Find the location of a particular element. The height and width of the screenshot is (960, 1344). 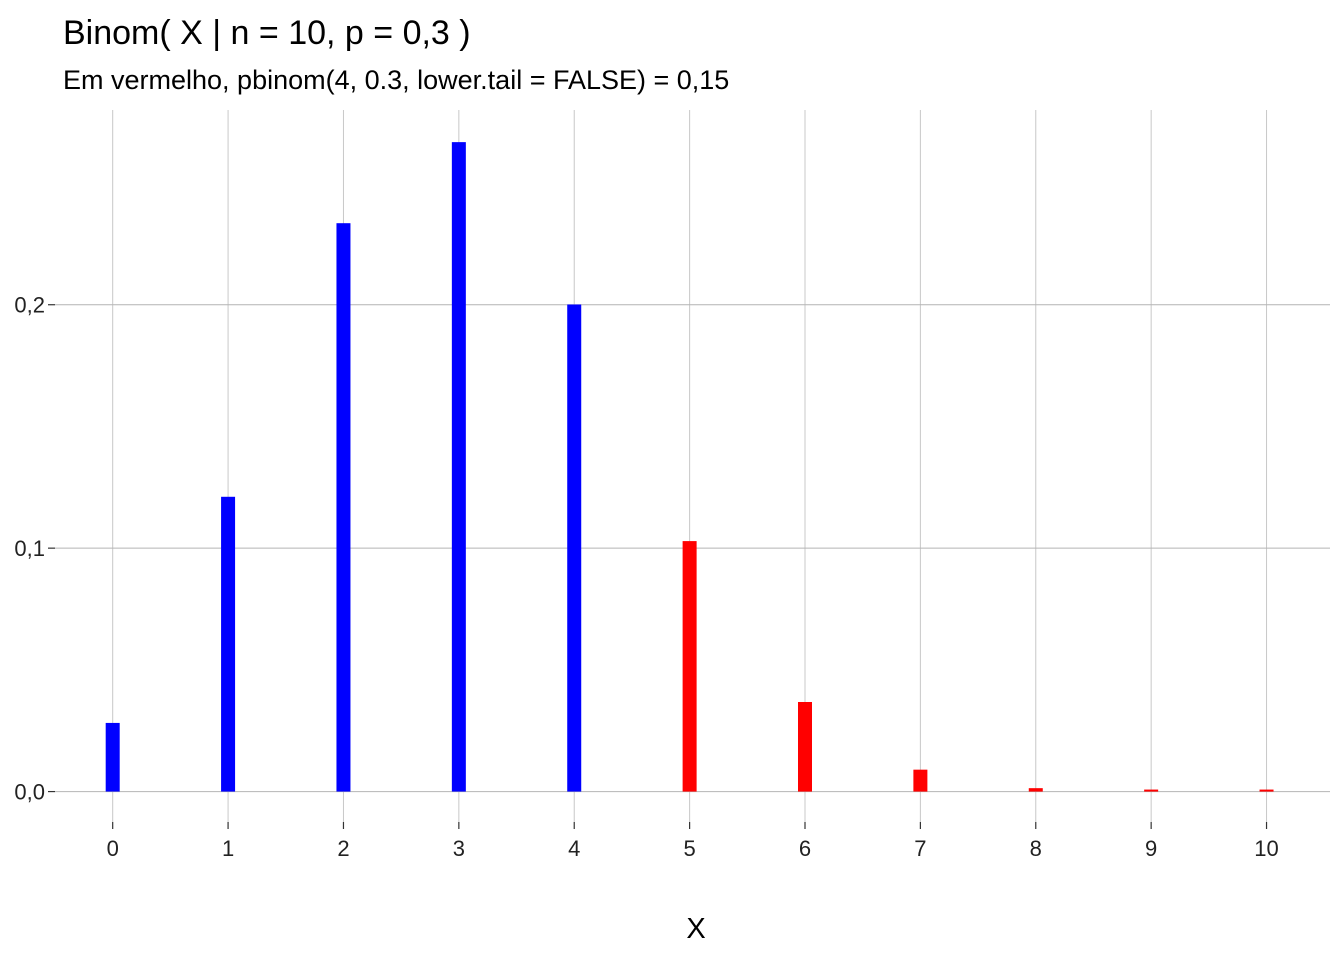

y-tick-label-0: 0,0 is located at coordinates (29, 792).